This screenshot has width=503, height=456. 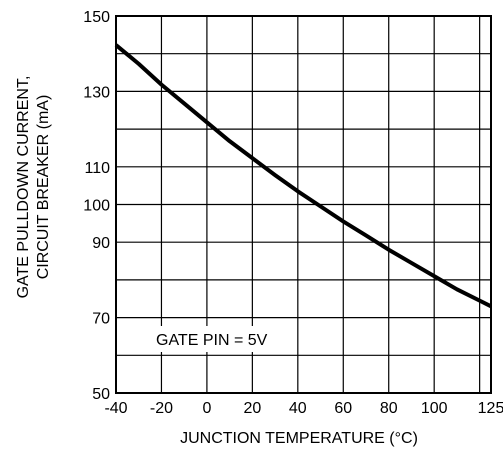 I want to click on x-tick-label: -20, so click(x=161, y=408).